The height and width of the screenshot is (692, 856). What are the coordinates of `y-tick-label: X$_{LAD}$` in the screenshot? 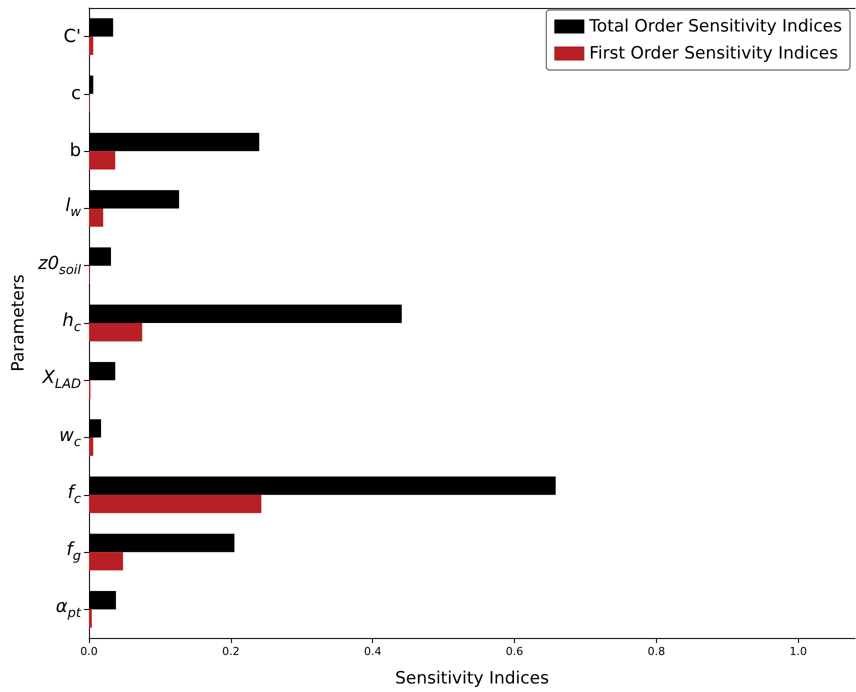 It's located at (61, 379).